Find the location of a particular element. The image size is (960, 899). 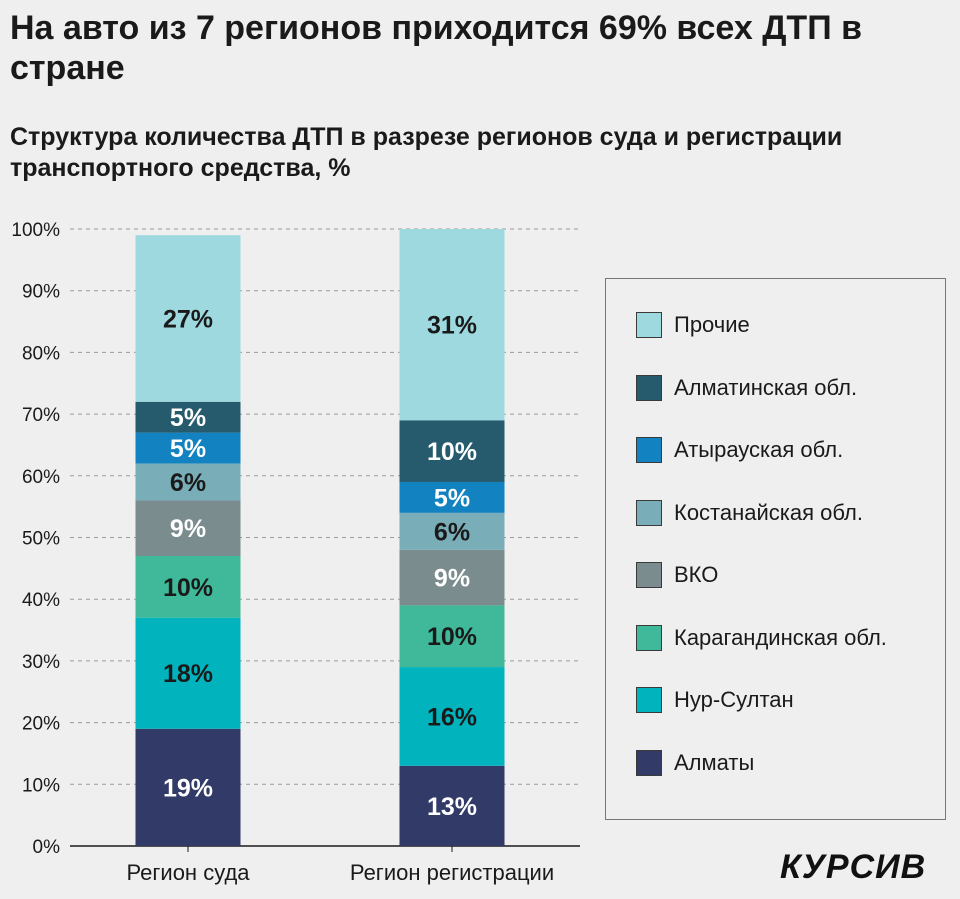

legend-item: Костанайская обл. is located at coordinates (749, 513).